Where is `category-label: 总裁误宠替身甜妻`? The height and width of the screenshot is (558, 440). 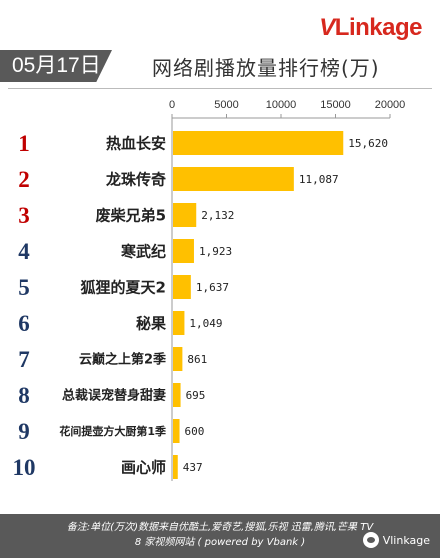
category-label: 总裁误宠替身甜妻 is located at coordinates (114, 396).